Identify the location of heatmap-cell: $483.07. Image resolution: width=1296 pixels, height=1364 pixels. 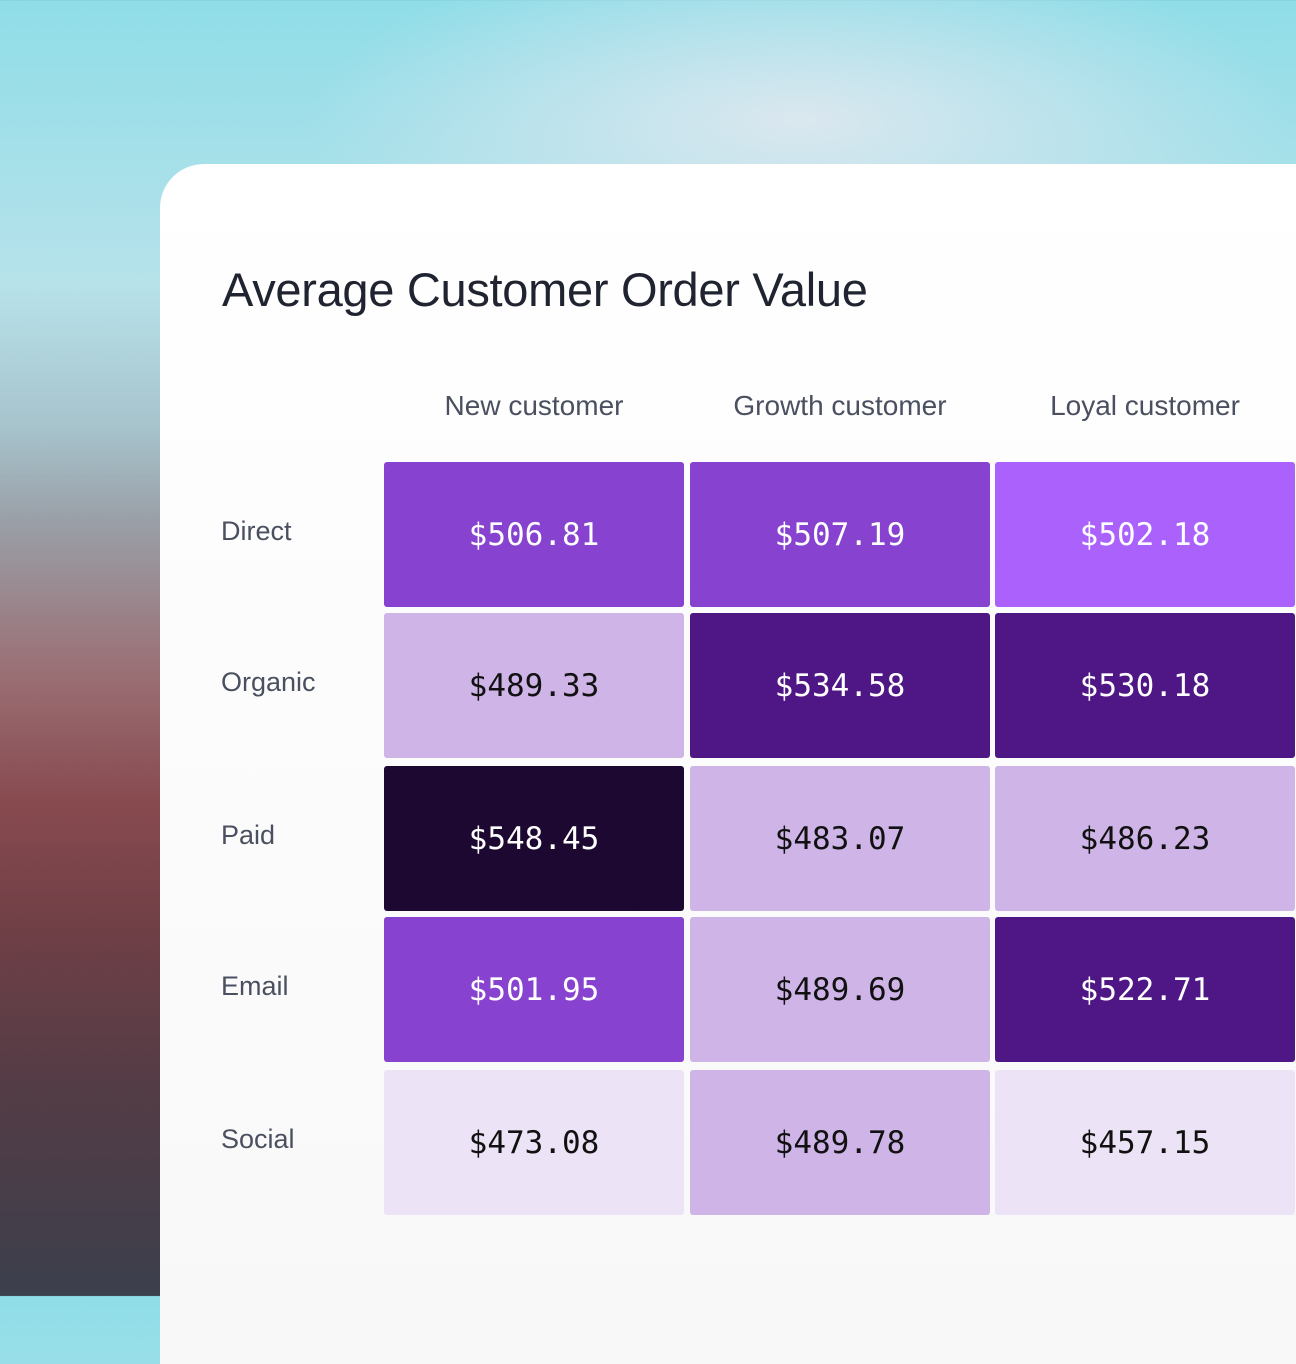
(840, 838).